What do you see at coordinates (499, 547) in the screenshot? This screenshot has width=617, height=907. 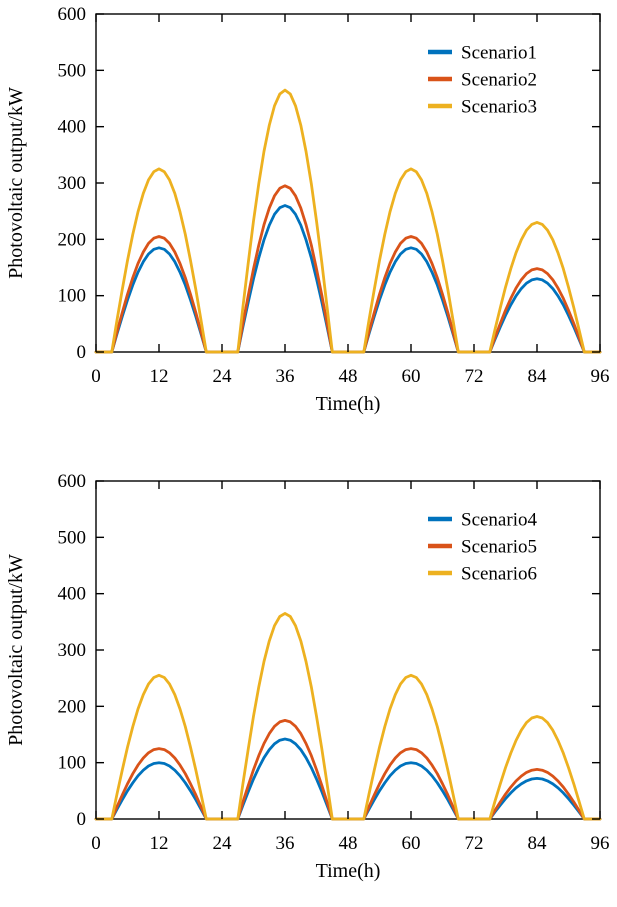 I see `legend-label-Scenario5: Scenario5` at bounding box center [499, 547].